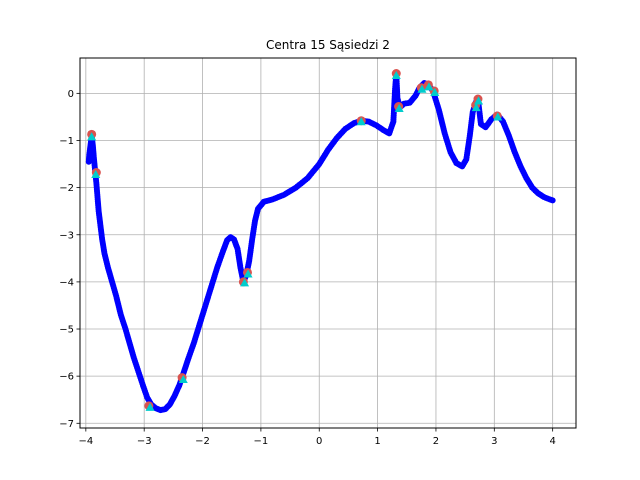  I want to click on x-tick-label: −1, so click(261, 441).